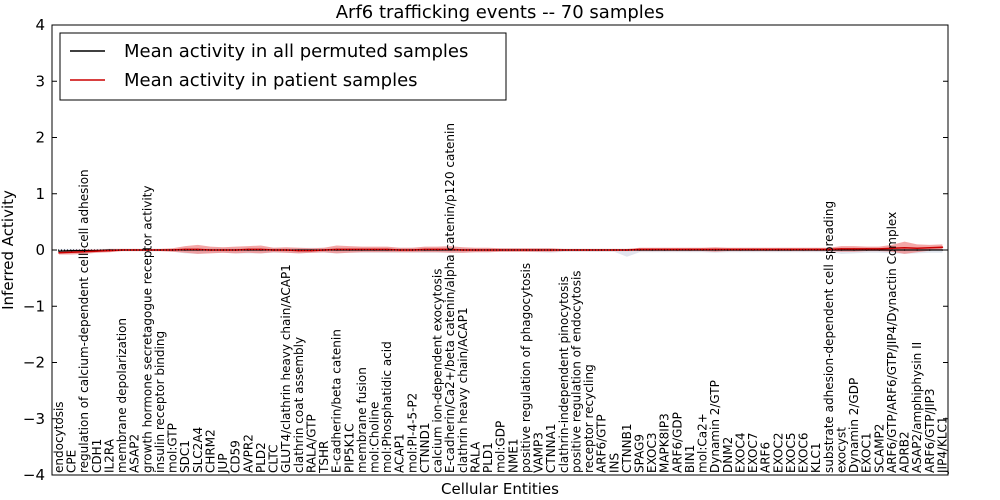 This screenshot has width=1000, height=500. Describe the element at coordinates (753, 453) in the screenshot. I see `category-label: EXOC7` at that location.